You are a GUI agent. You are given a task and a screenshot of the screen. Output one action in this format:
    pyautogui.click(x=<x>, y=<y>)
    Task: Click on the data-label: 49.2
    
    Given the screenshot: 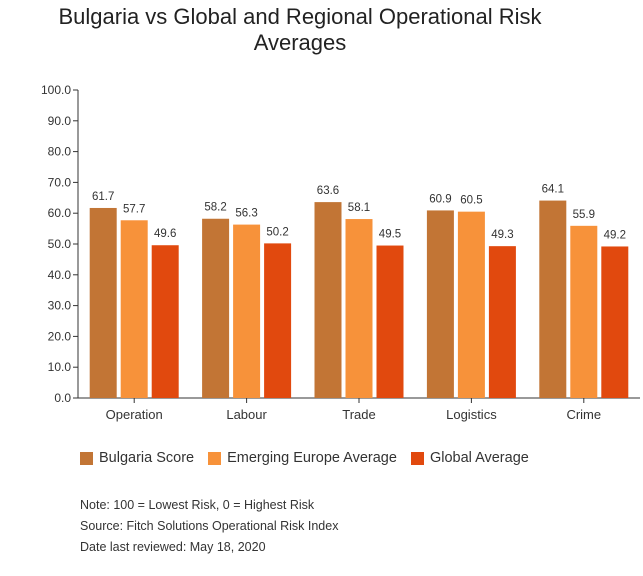 What is the action you would take?
    pyautogui.click(x=615, y=235)
    